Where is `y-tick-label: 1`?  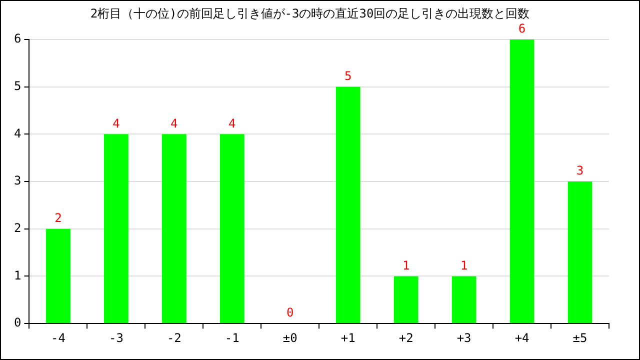
y-tick-label: 1 is located at coordinates (18, 275).